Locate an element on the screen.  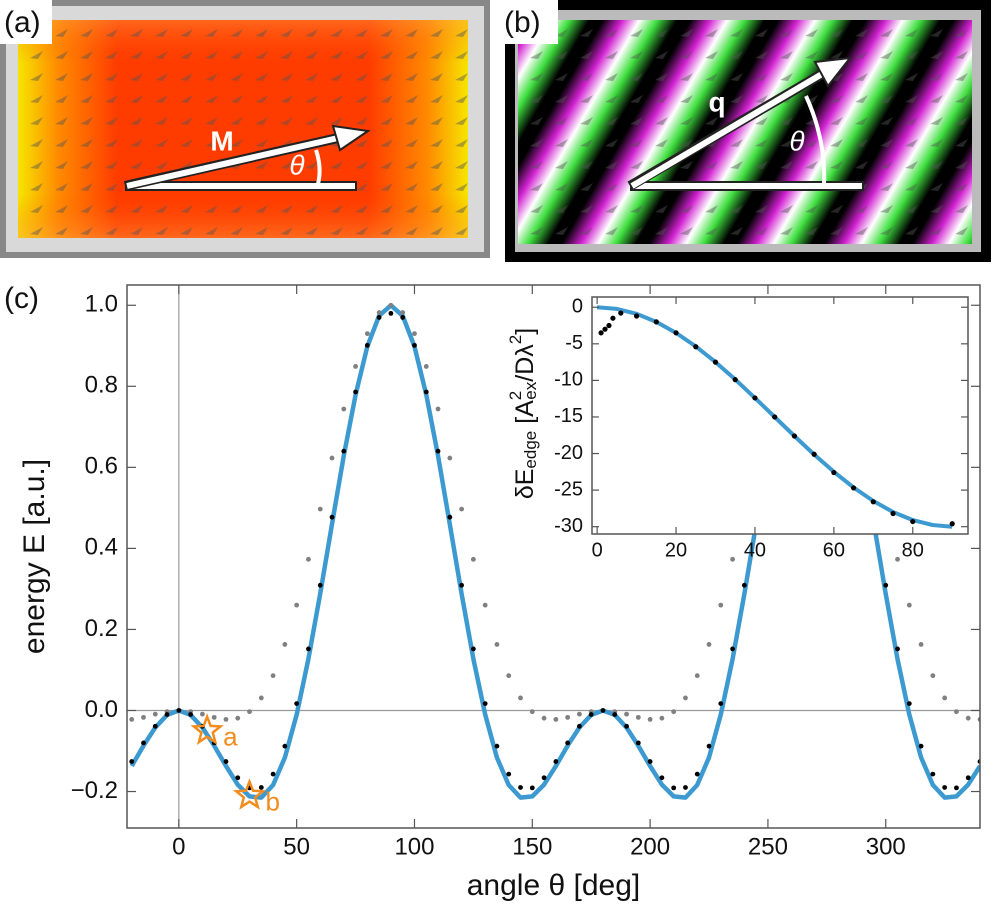
y-axis-label: energy E [a.u.] is located at coordinates (34, 556).